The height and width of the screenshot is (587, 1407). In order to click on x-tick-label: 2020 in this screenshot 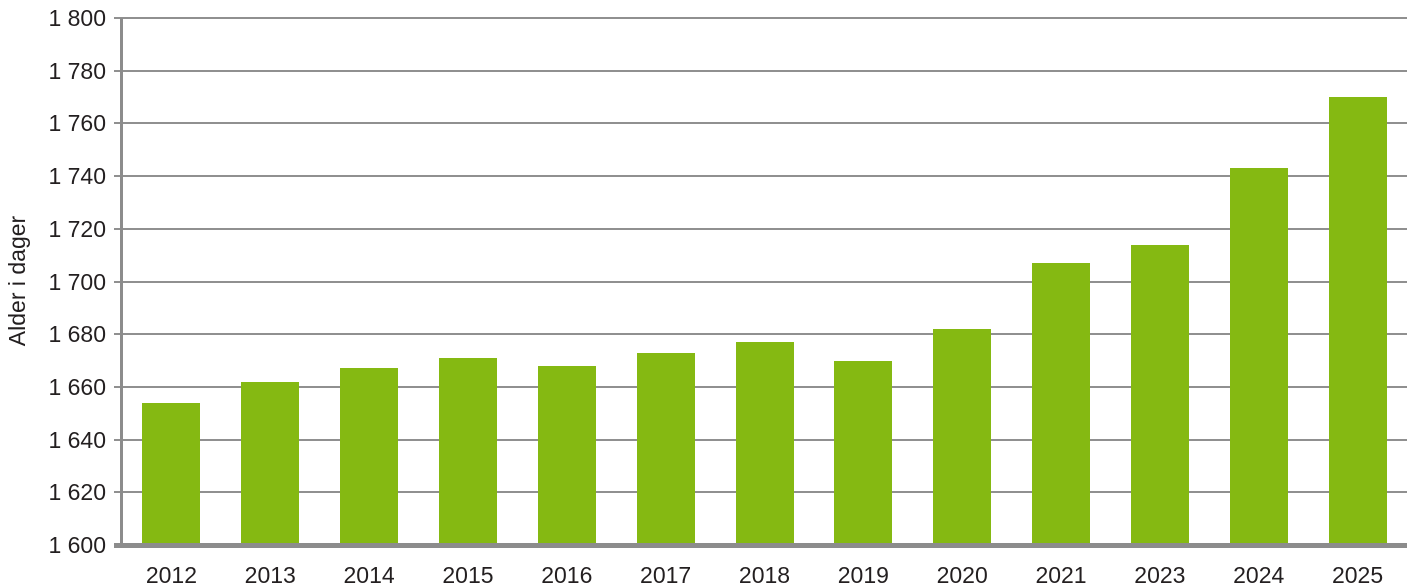, I will do `click(962, 574)`.